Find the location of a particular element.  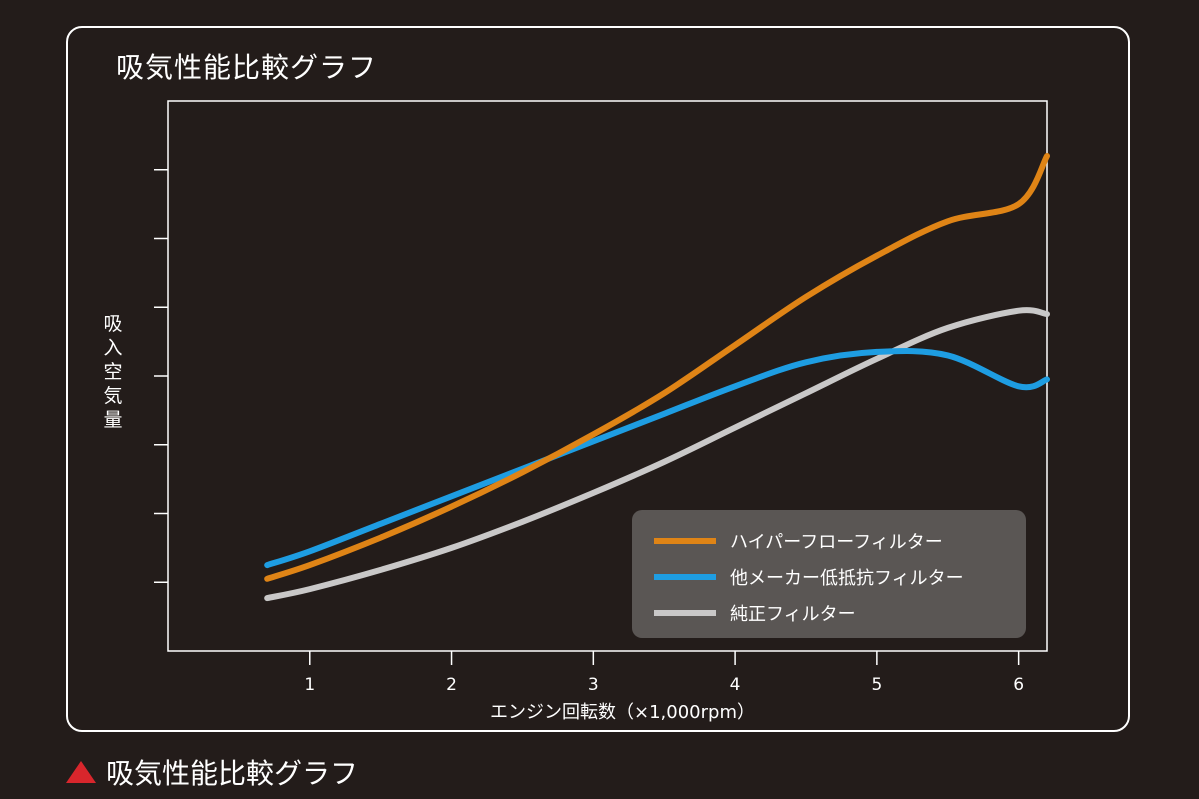

x-tick-label-2: 2 is located at coordinates (451, 685).